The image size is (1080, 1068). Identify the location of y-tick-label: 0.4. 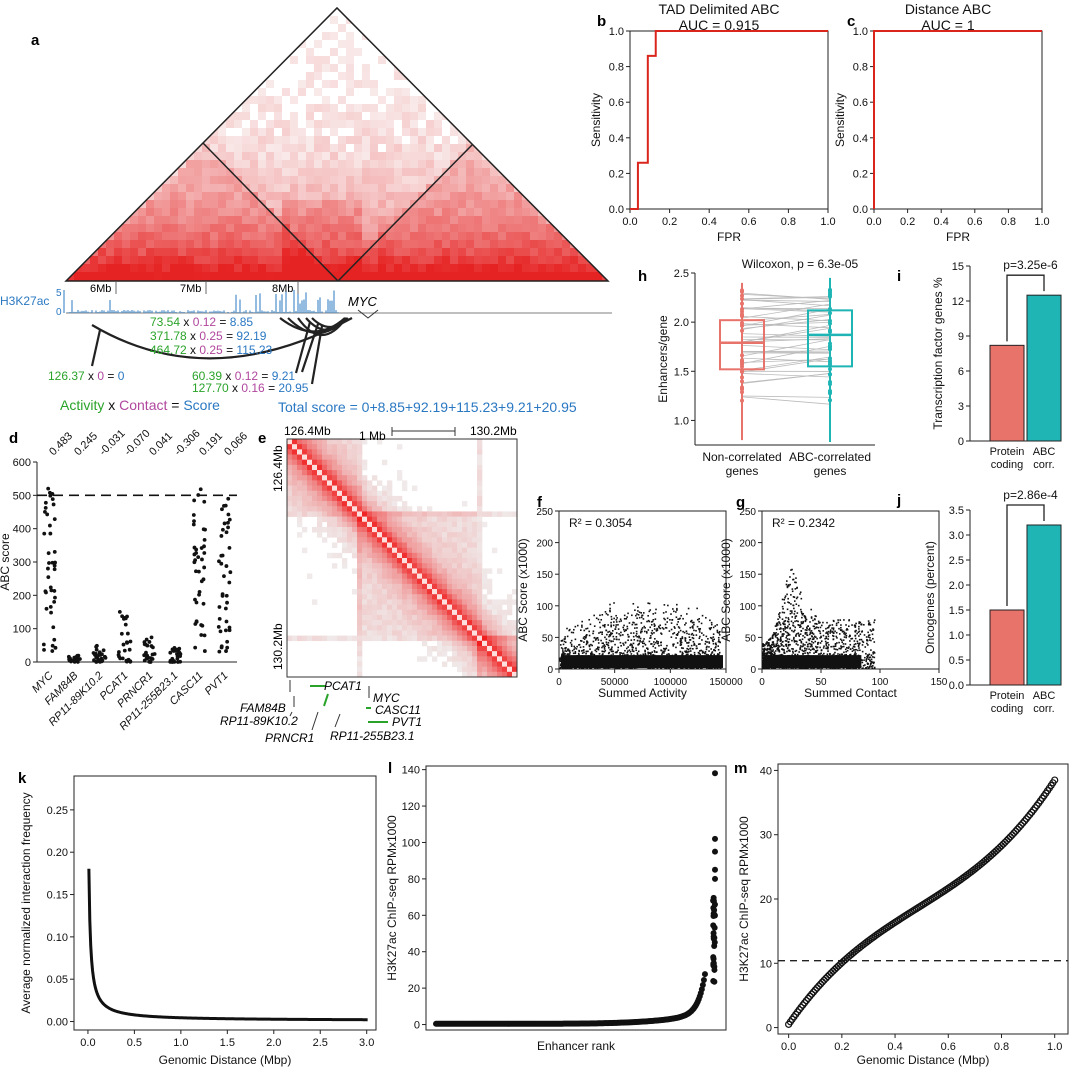
(616, 139).